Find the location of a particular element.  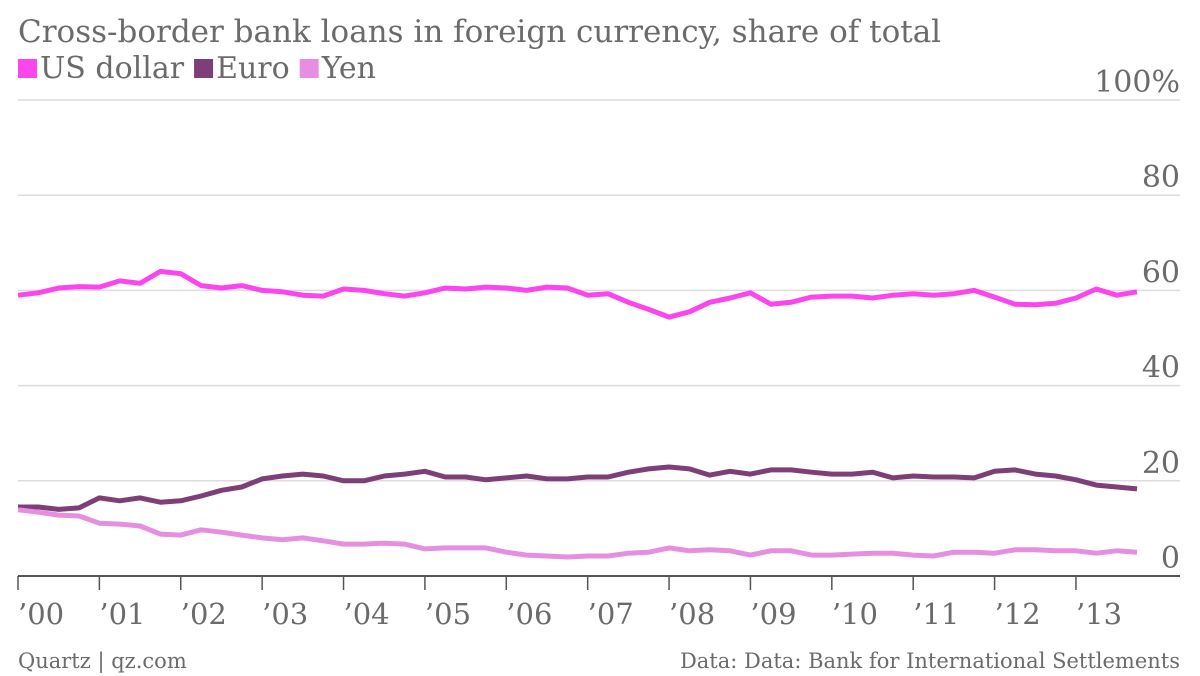

x-tick-label: ’10 is located at coordinates (855, 614).